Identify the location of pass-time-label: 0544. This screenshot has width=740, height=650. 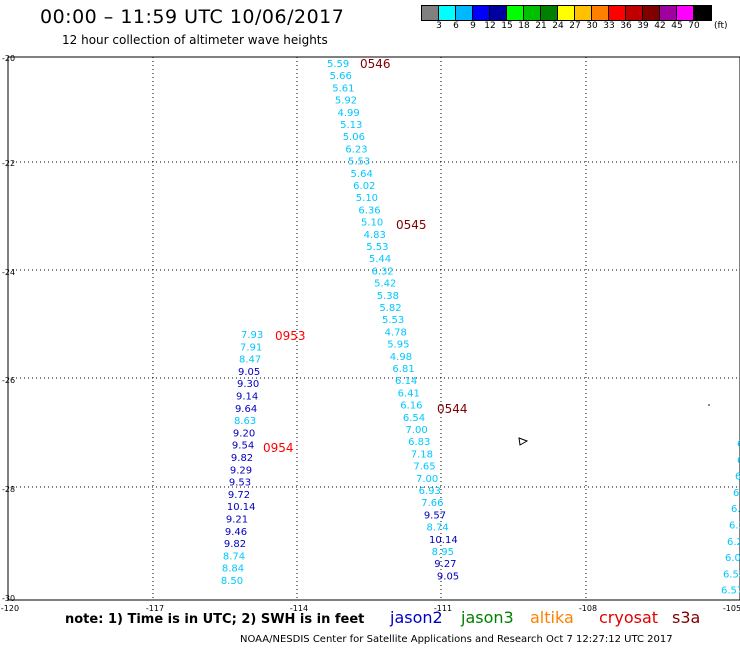
(452, 409).